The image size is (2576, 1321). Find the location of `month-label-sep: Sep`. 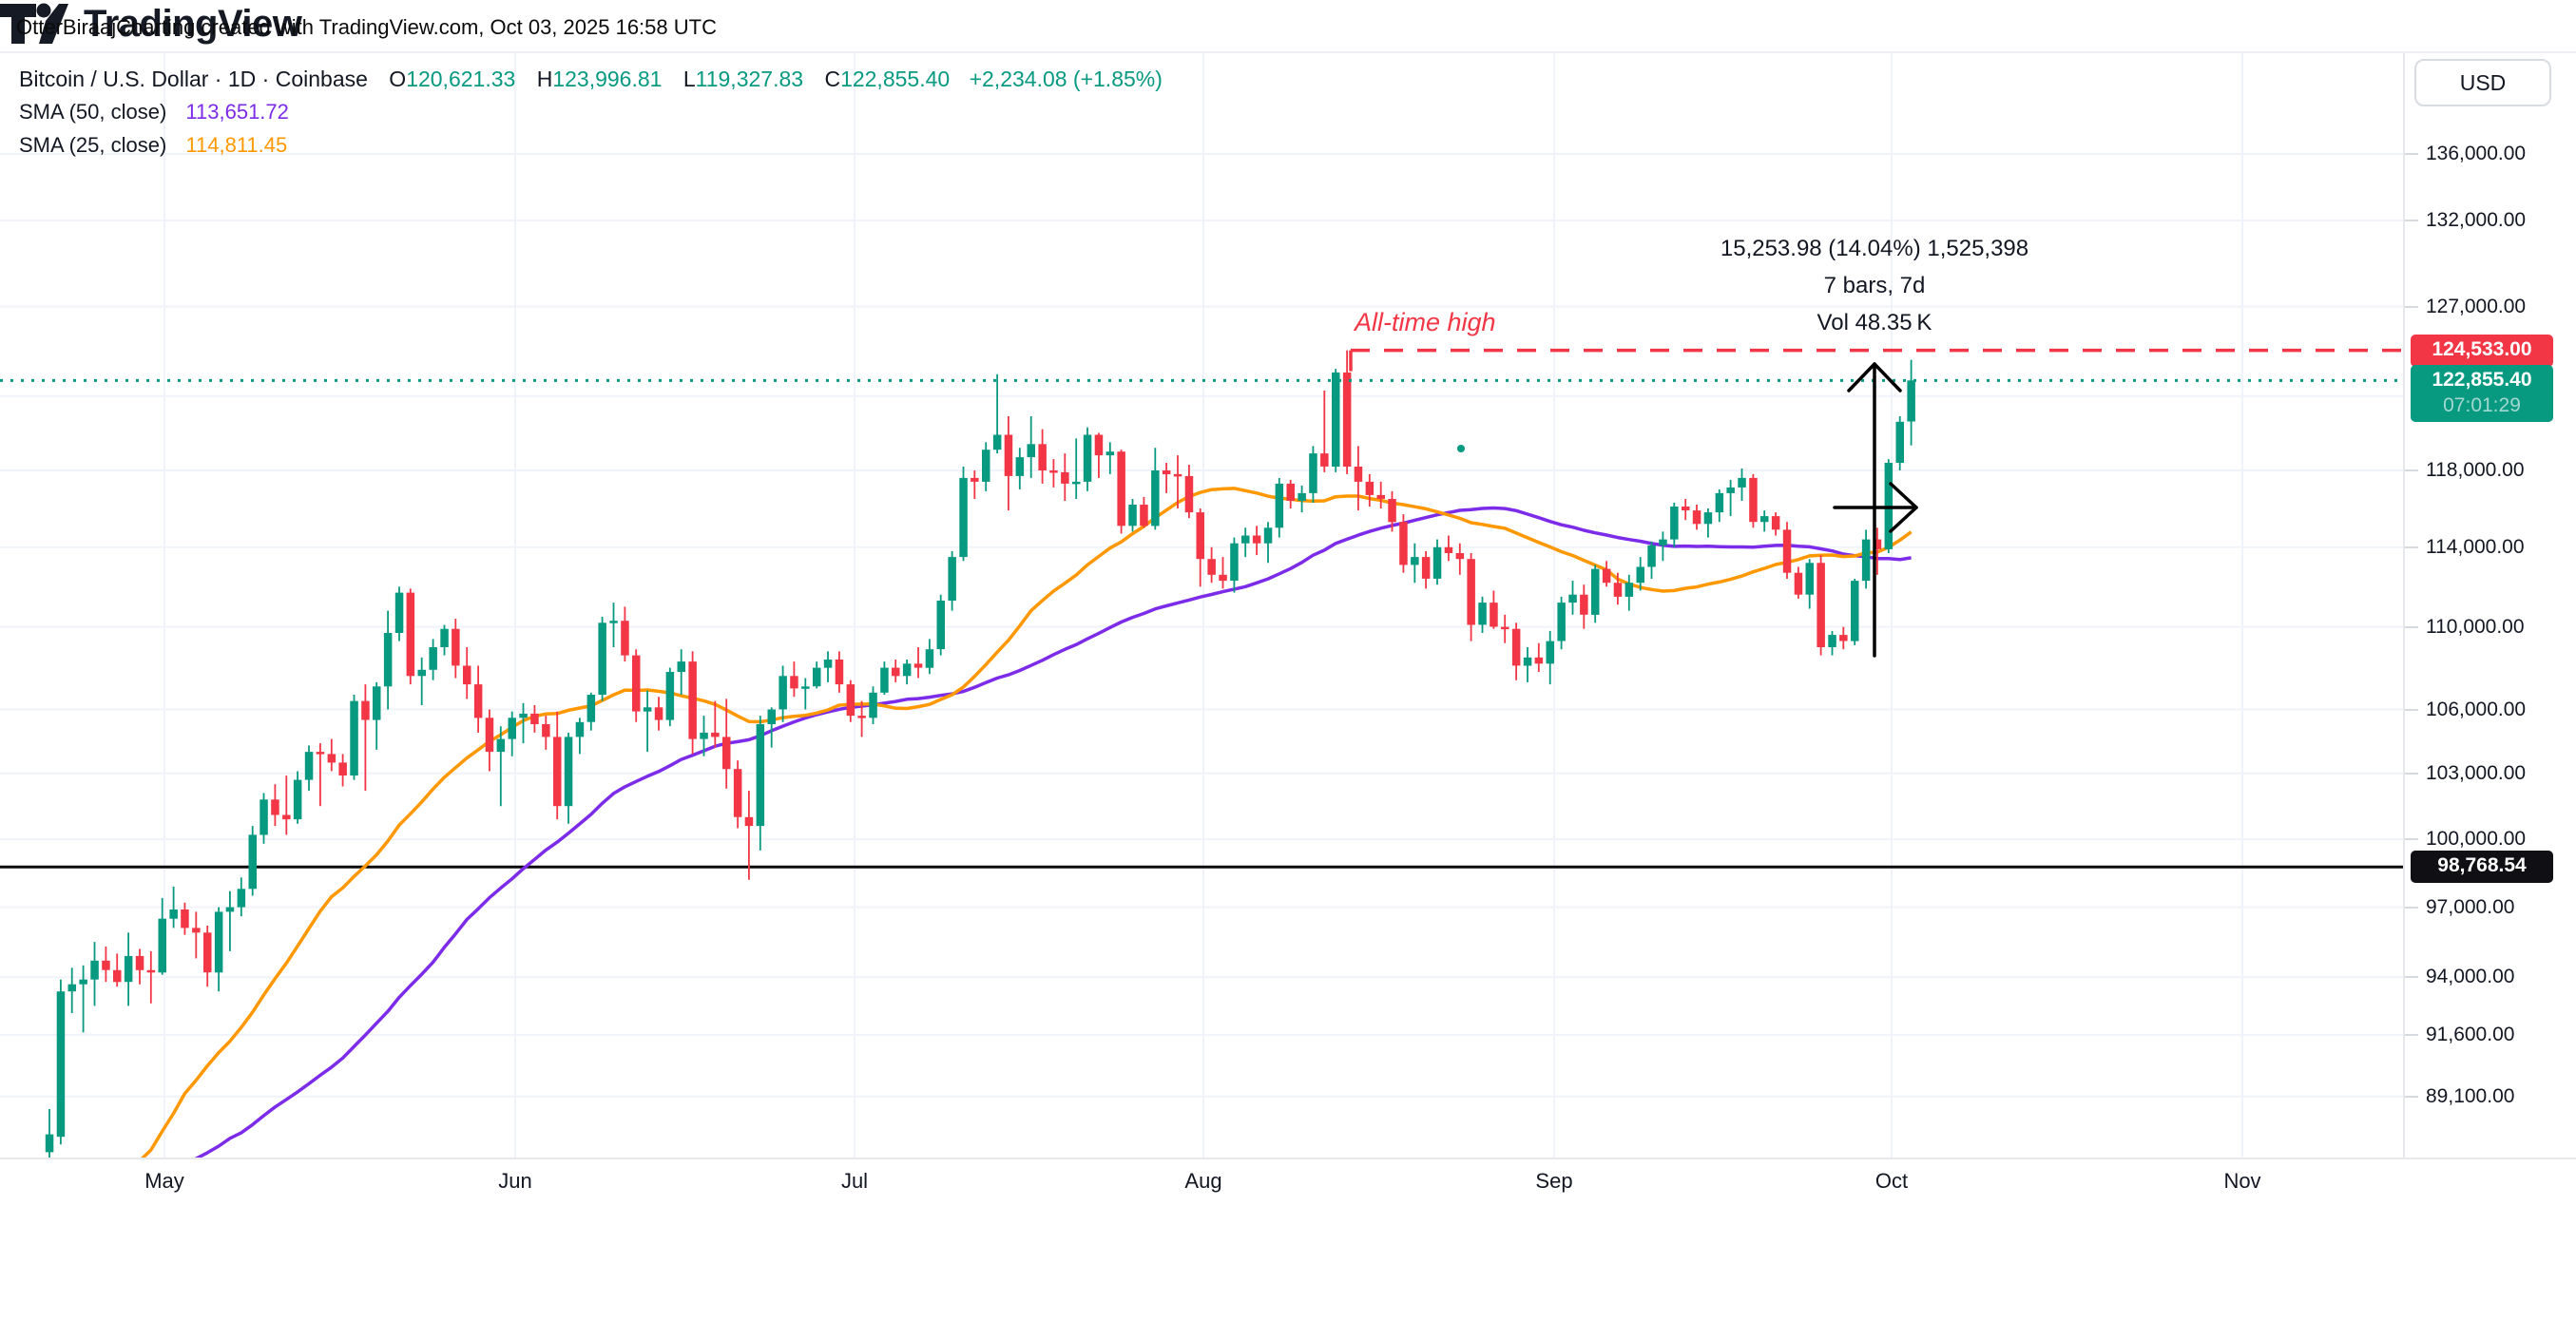

month-label-sep: Sep is located at coordinates (1554, 1181).